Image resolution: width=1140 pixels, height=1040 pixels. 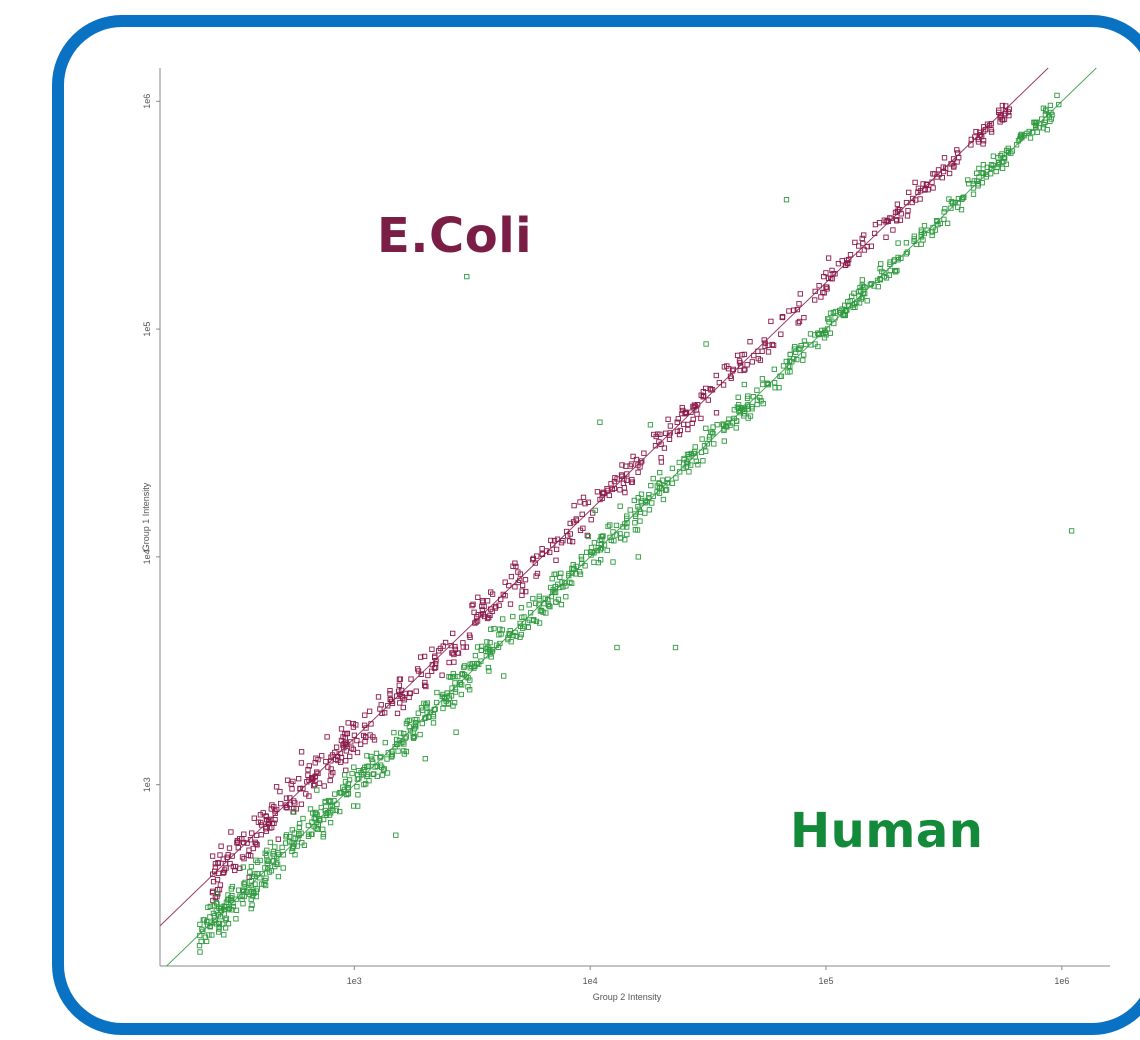 I want to click on x-tick-label: 1e6, so click(x=1061, y=981).